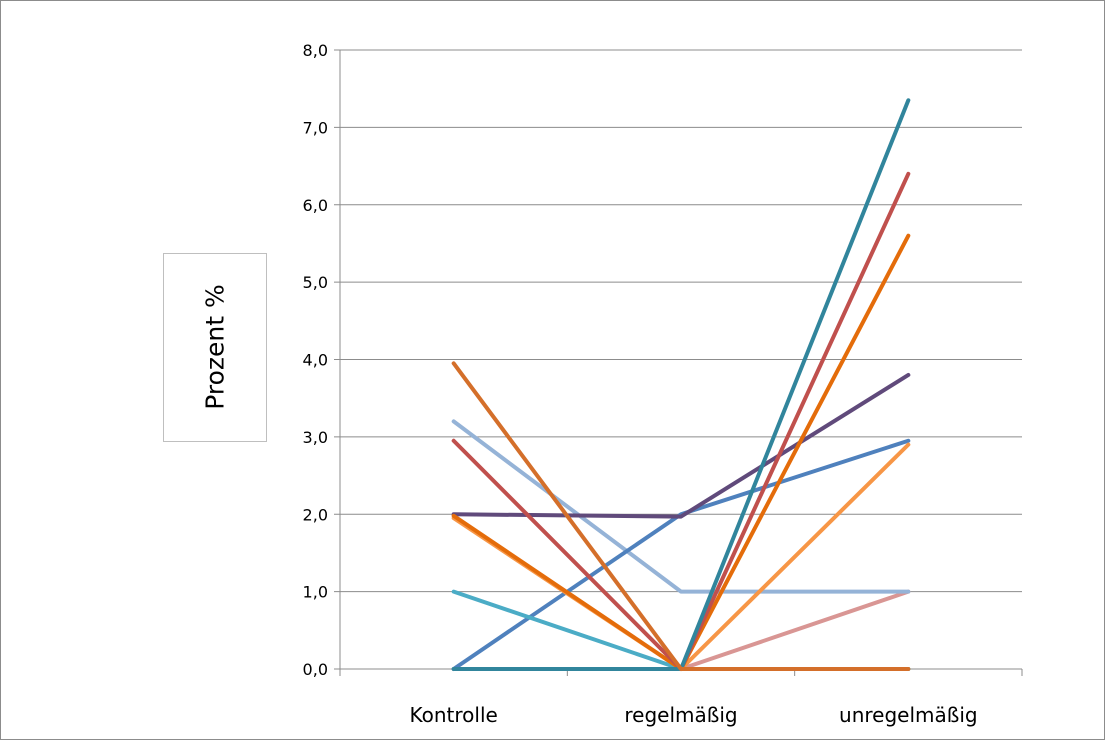 The image size is (1105, 740). I want to click on x-tick-label: Kontrolle, so click(454, 715).